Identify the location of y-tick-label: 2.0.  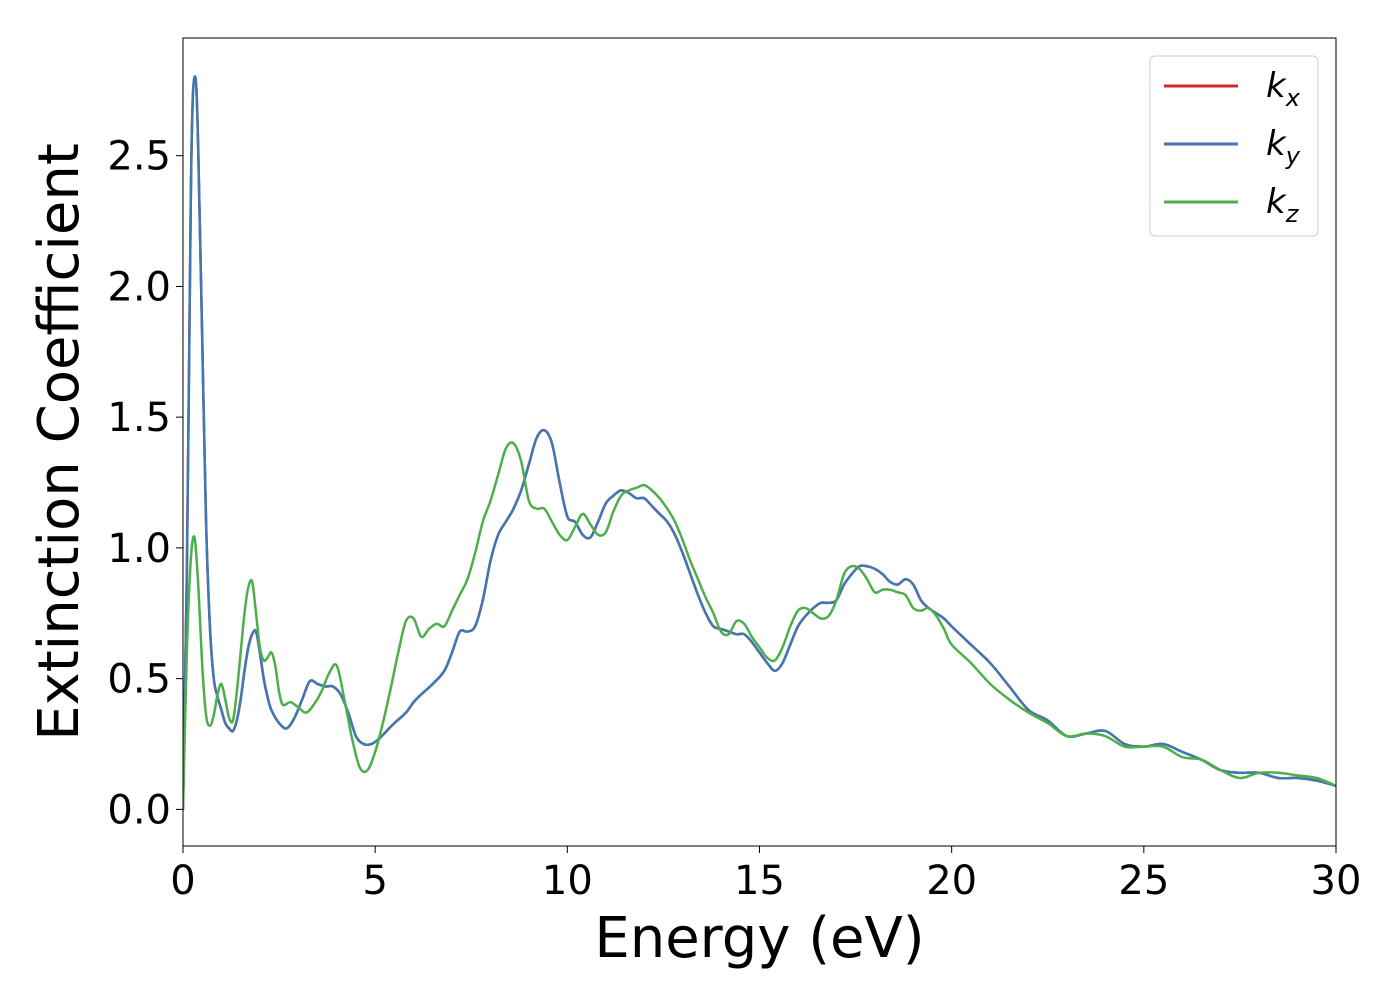
(139, 287).